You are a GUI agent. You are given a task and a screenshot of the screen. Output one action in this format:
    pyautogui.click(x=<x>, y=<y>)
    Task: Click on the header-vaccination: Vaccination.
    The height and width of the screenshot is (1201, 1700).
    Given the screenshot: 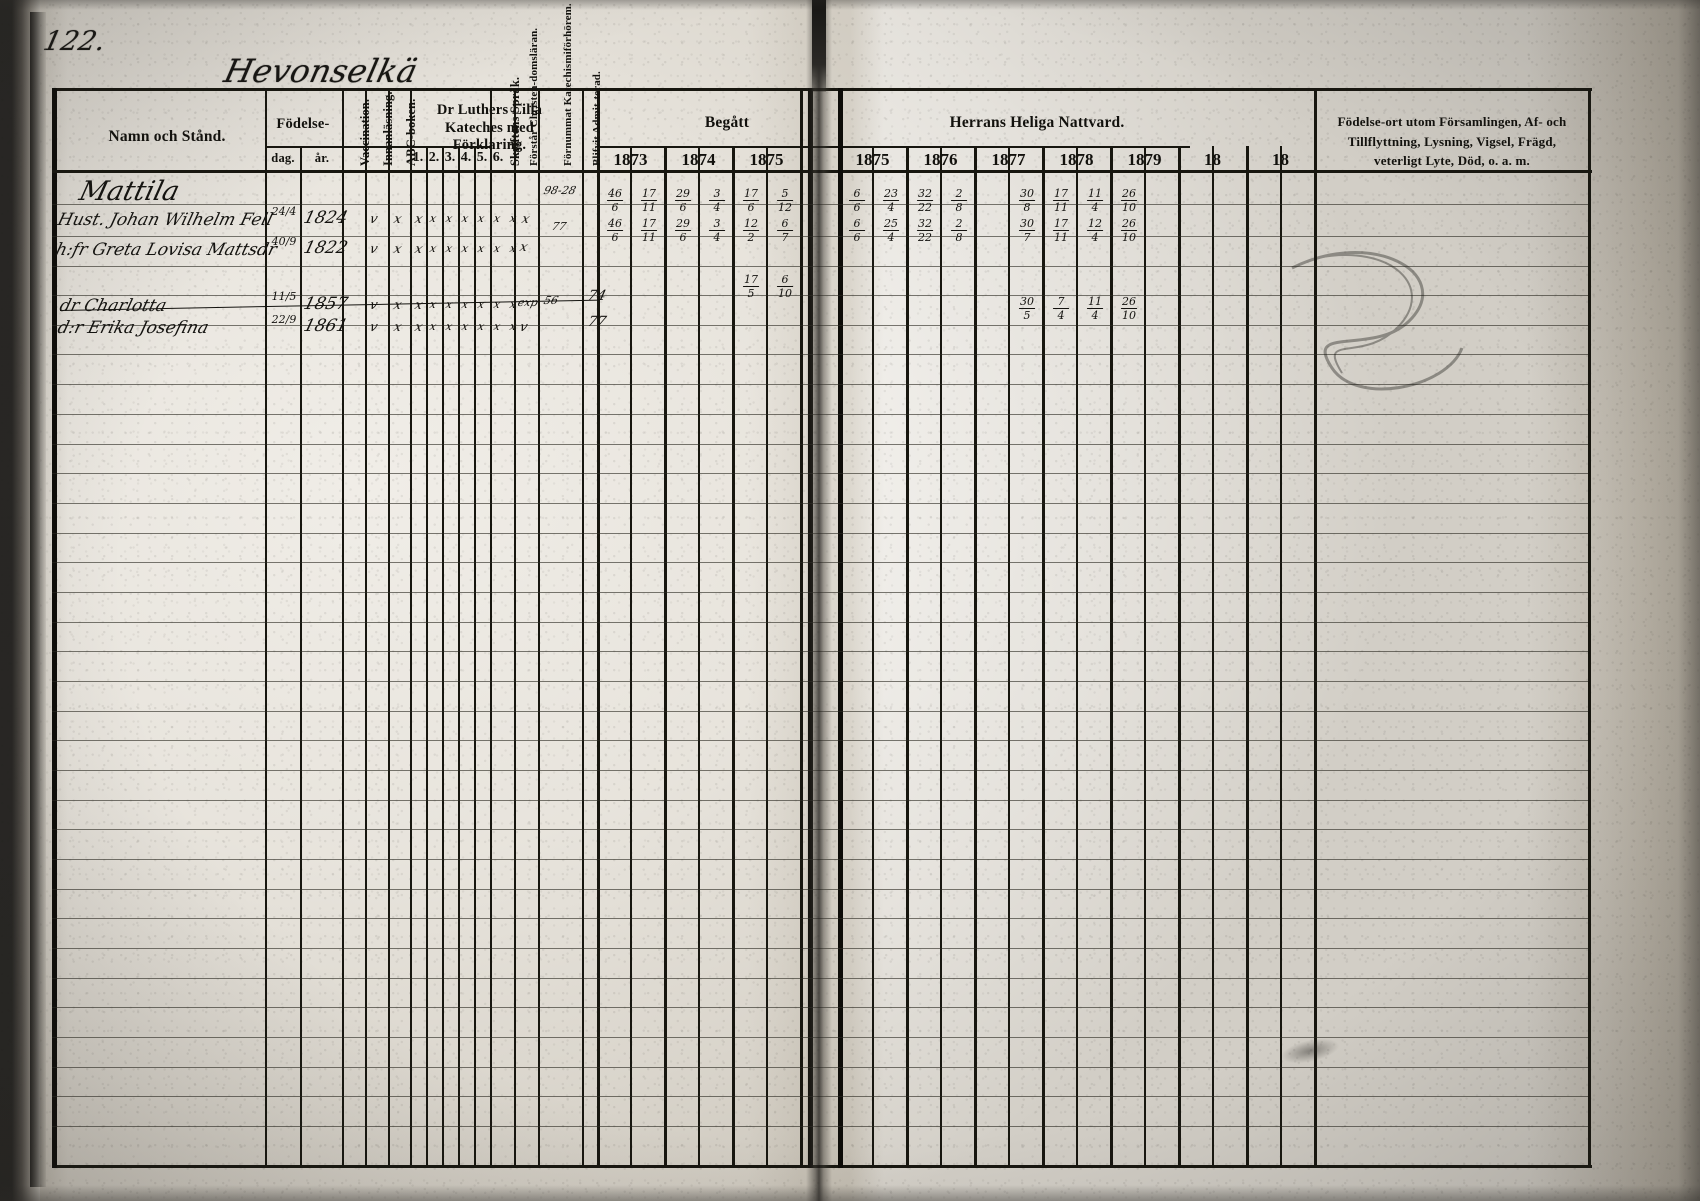 What is the action you would take?
    pyautogui.click(x=365, y=132)
    